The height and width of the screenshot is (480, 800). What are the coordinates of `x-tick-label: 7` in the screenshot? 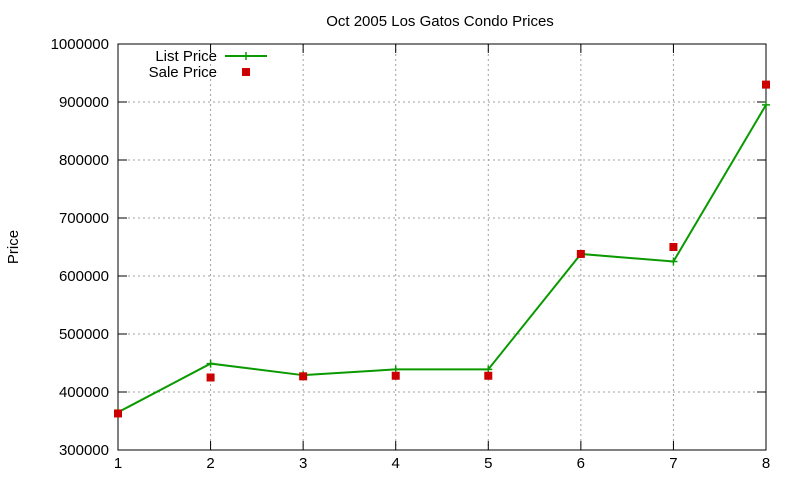 It's located at (673, 463).